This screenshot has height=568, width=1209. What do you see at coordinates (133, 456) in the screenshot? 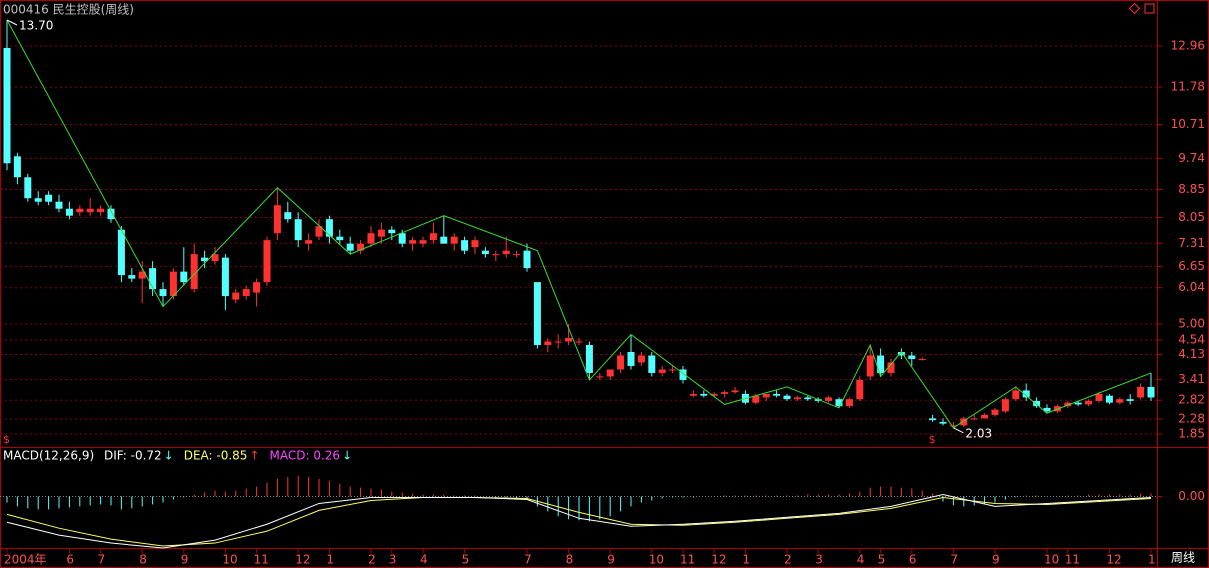
I see `indicator-value: DIF: -0.72` at bounding box center [133, 456].